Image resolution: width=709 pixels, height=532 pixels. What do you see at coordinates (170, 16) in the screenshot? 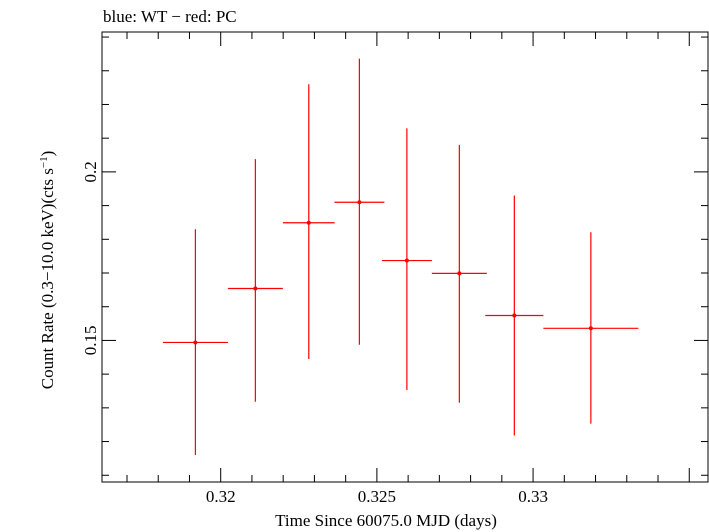
I see `chart-title: blue: WT − red: PC` at bounding box center [170, 16].